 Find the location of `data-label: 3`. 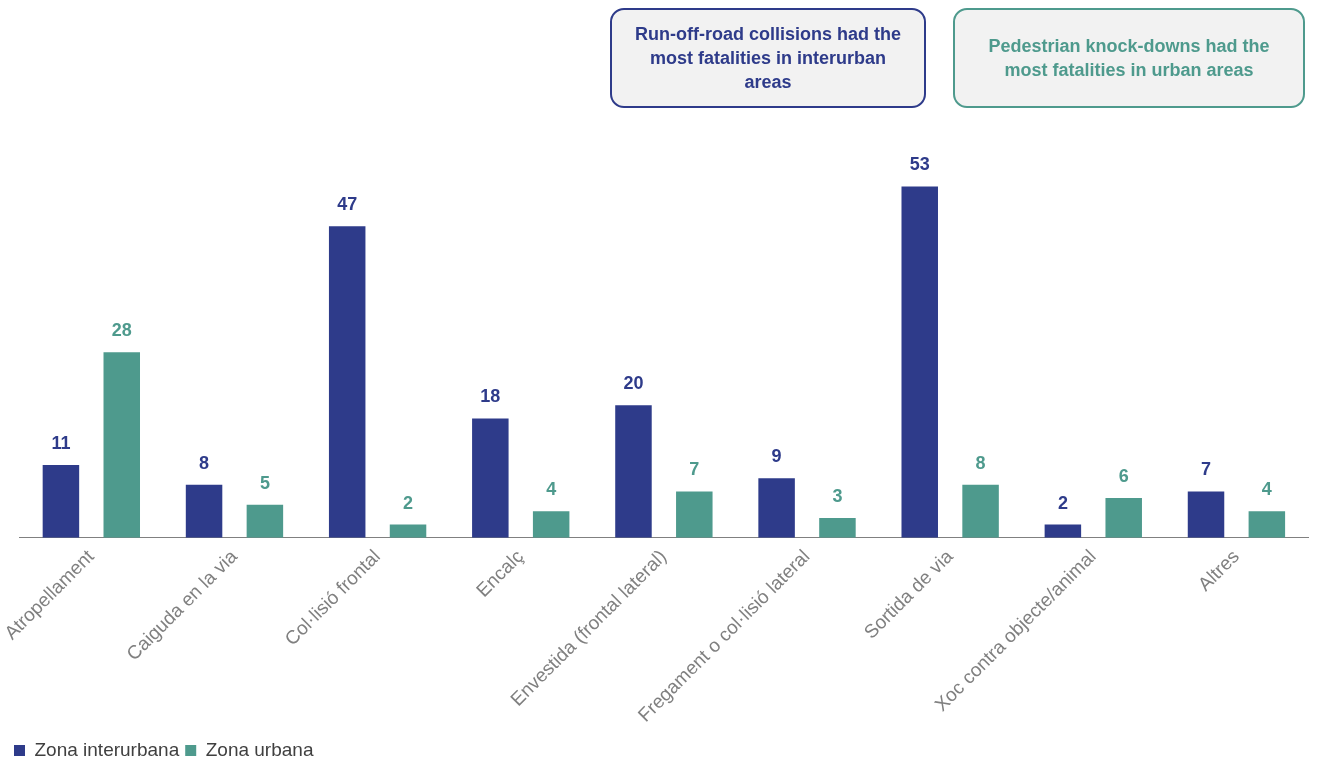

data-label: 3 is located at coordinates (837, 495).